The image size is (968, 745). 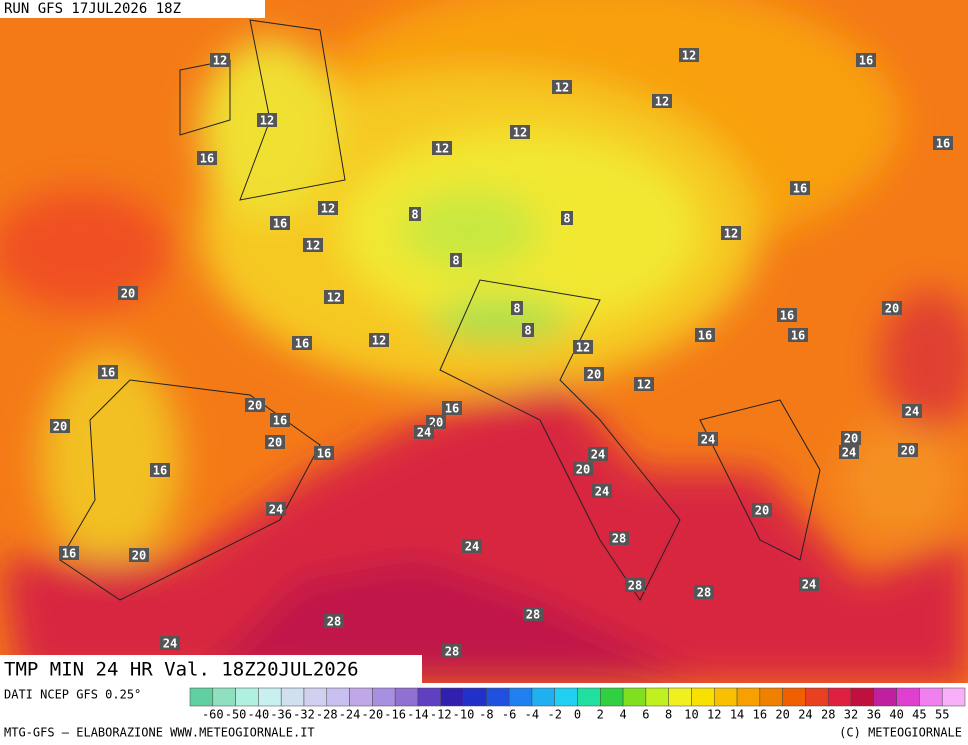 What do you see at coordinates (395, 715) in the screenshot?
I see `colorbar-label: -16` at bounding box center [395, 715].